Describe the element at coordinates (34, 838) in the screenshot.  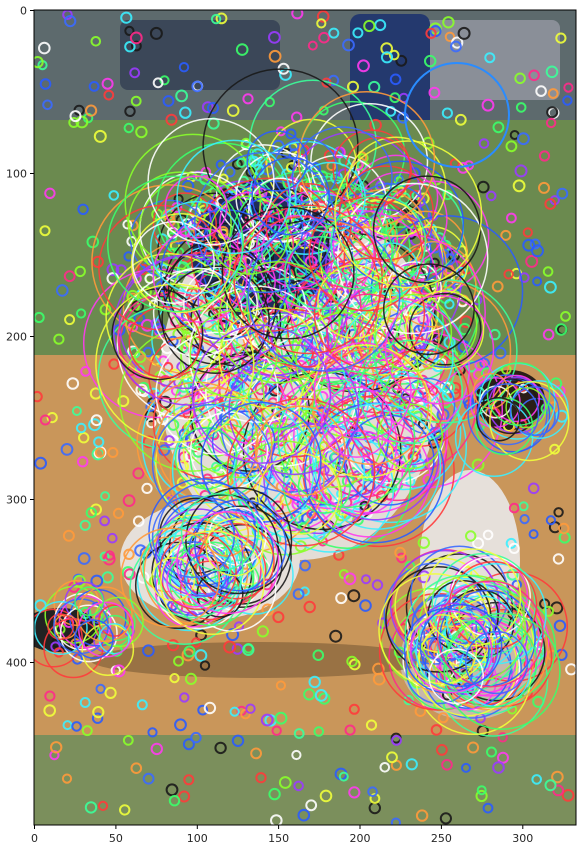
I see `x-tick-label: 0` at that location.